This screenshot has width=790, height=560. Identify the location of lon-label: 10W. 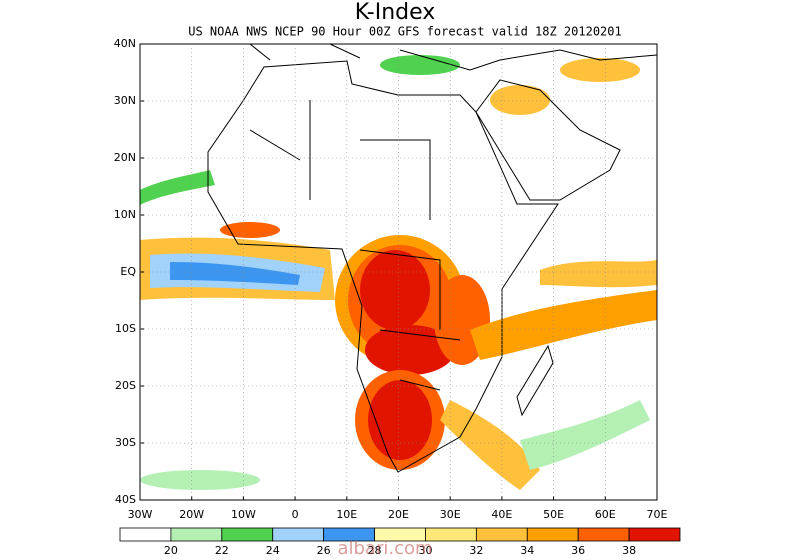
(243, 514).